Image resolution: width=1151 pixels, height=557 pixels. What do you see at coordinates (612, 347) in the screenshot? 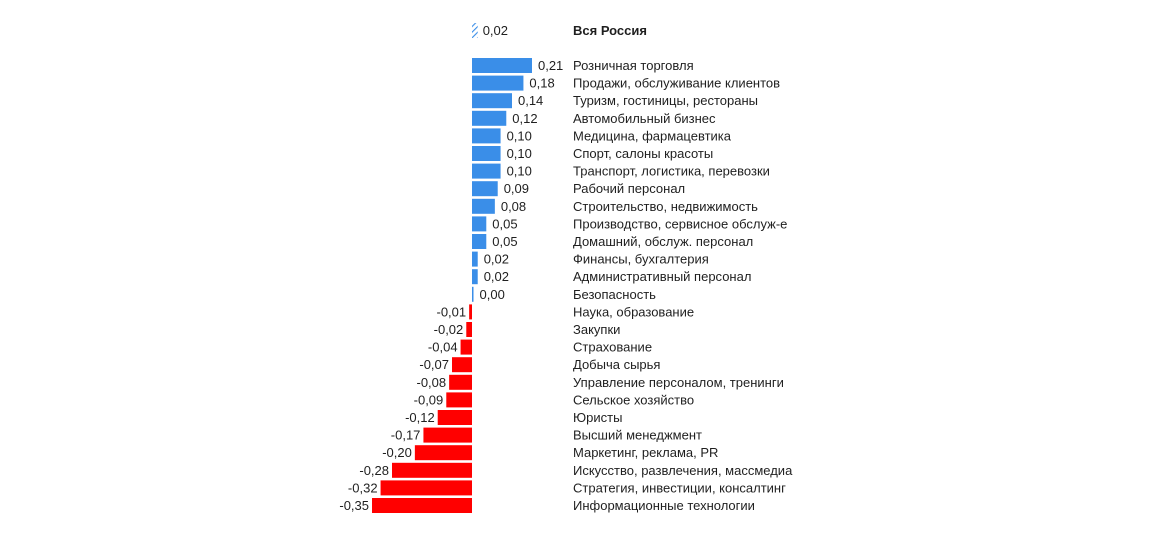
I see `category-label: Страхование` at bounding box center [612, 347].